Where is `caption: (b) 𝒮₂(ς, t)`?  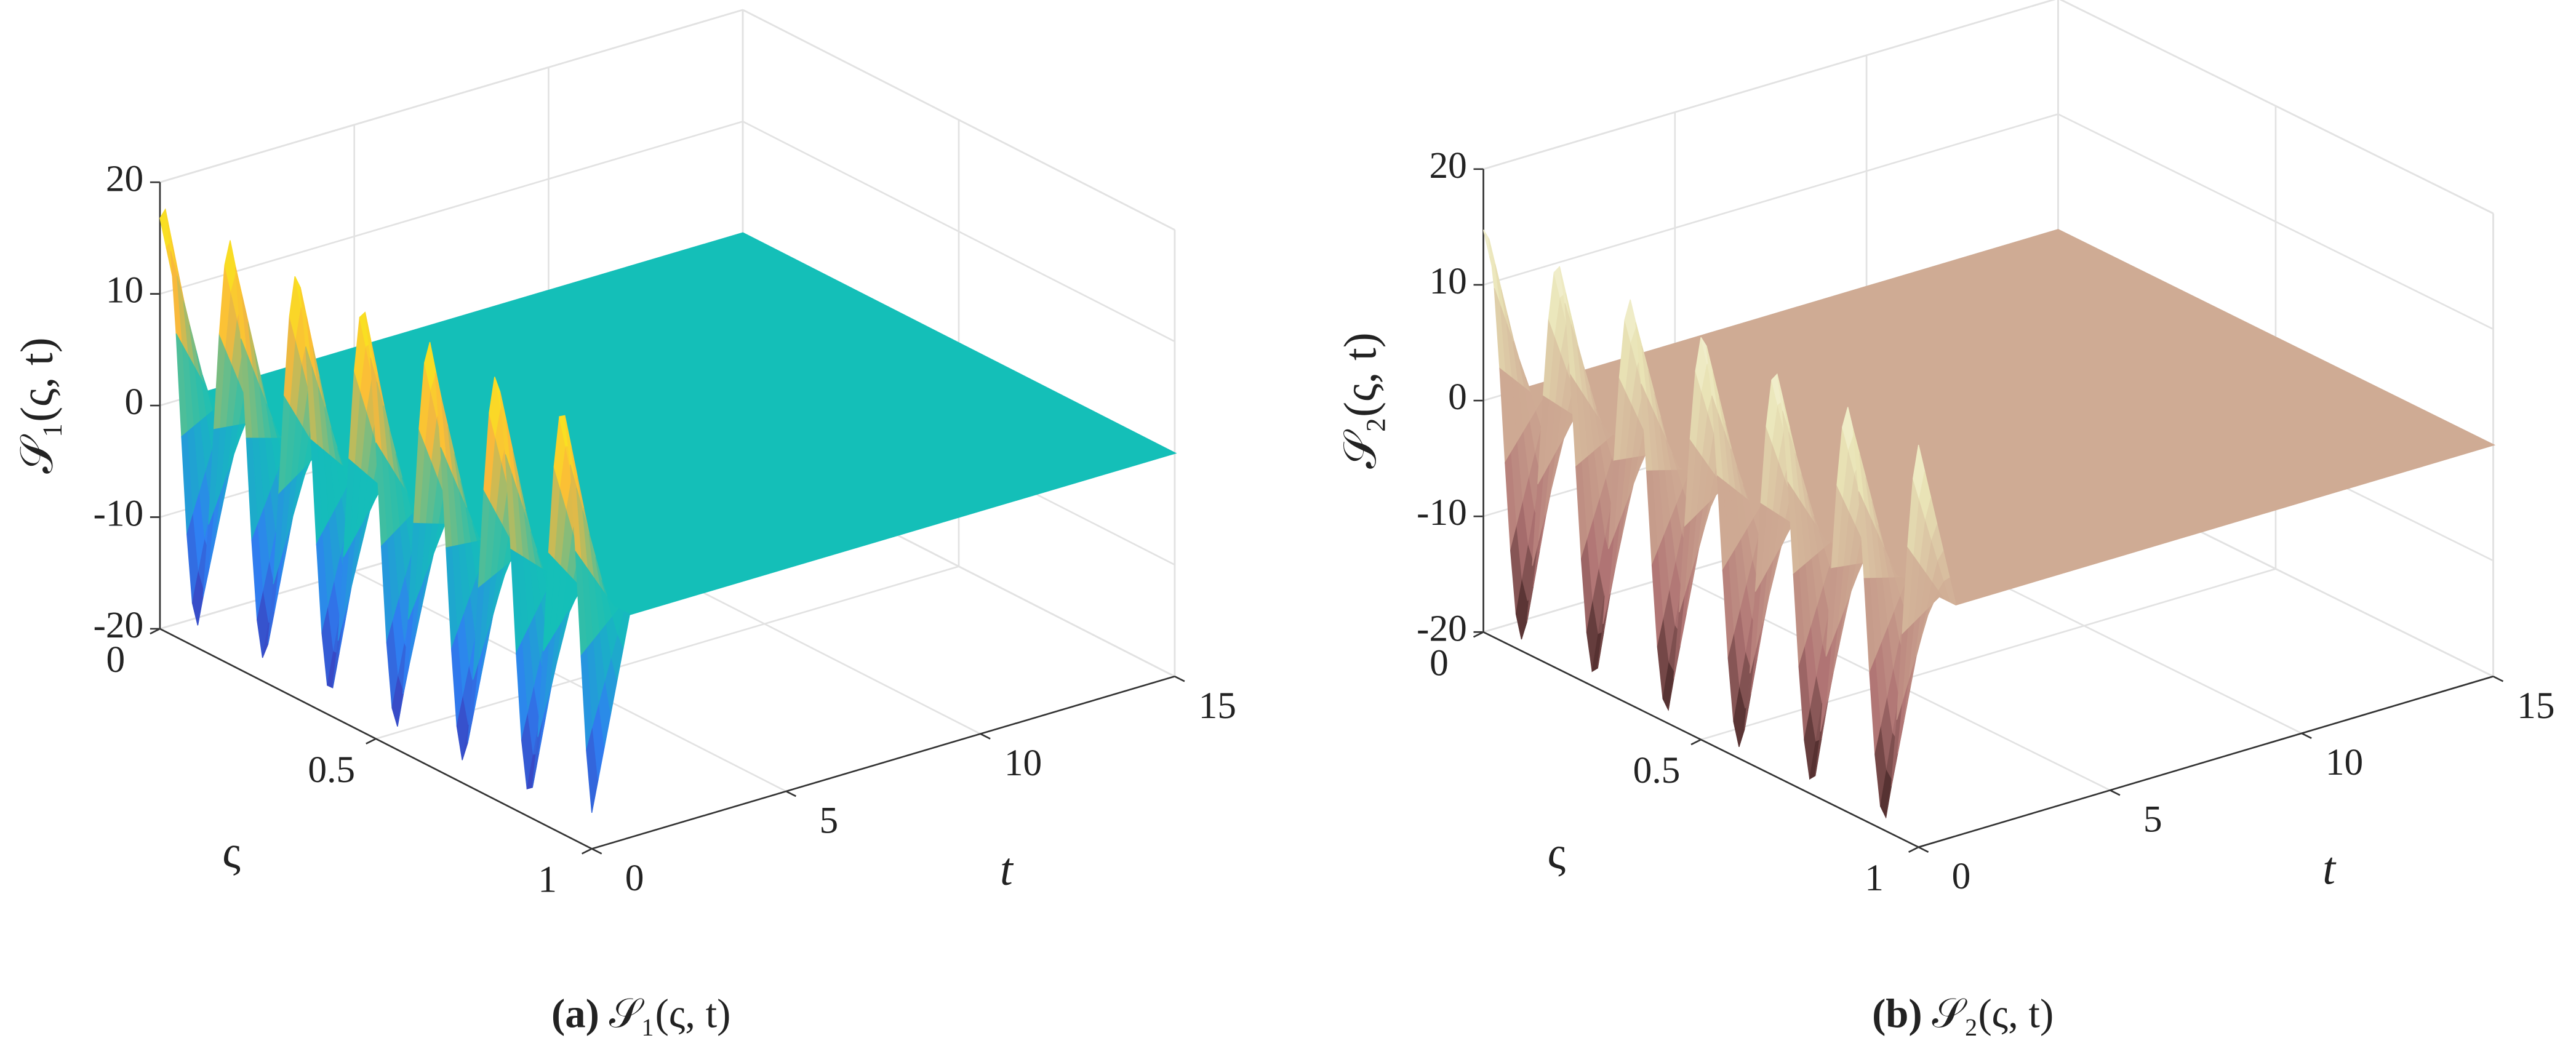 caption: (b) 𝒮₂(ς, t) is located at coordinates (1963, 1014).